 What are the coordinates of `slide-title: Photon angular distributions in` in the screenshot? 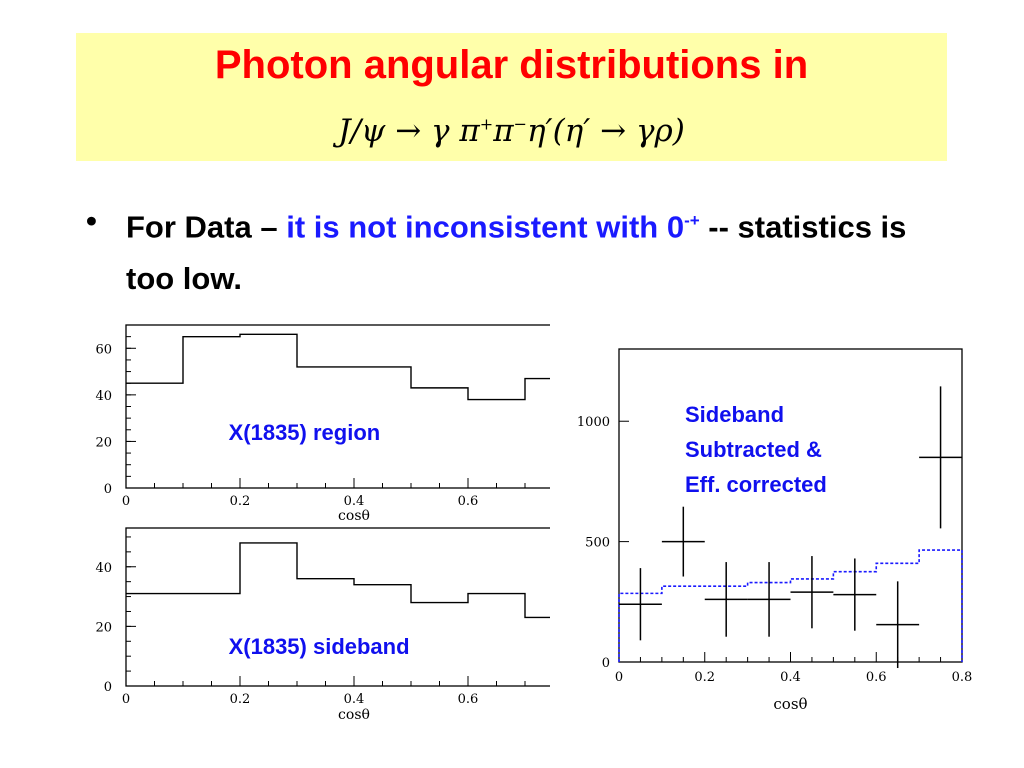 It's located at (511, 65).